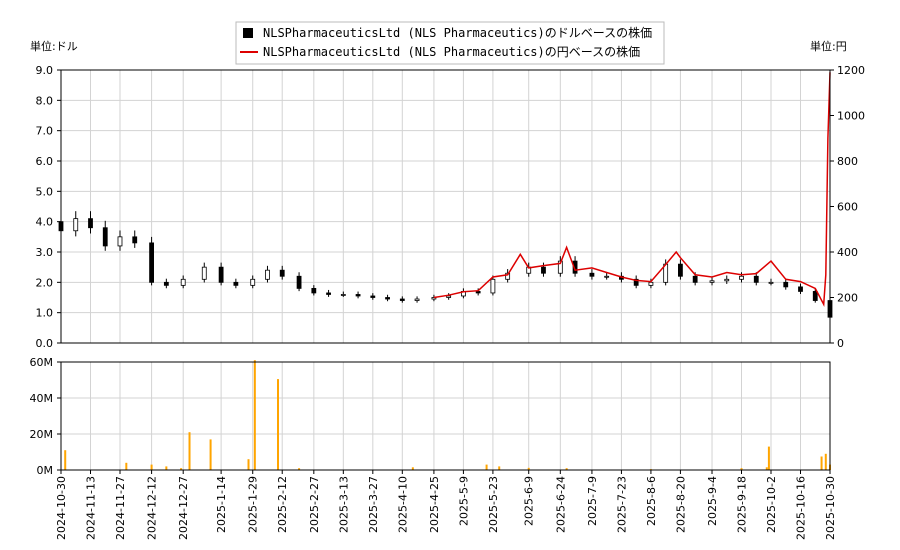  Describe the element at coordinates (742, 504) in the screenshot. I see `x-tick-label: 2025-9-18` at that location.